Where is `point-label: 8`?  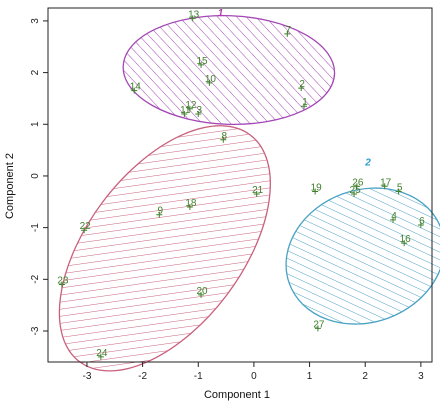 point-label: 8 is located at coordinates (225, 136).